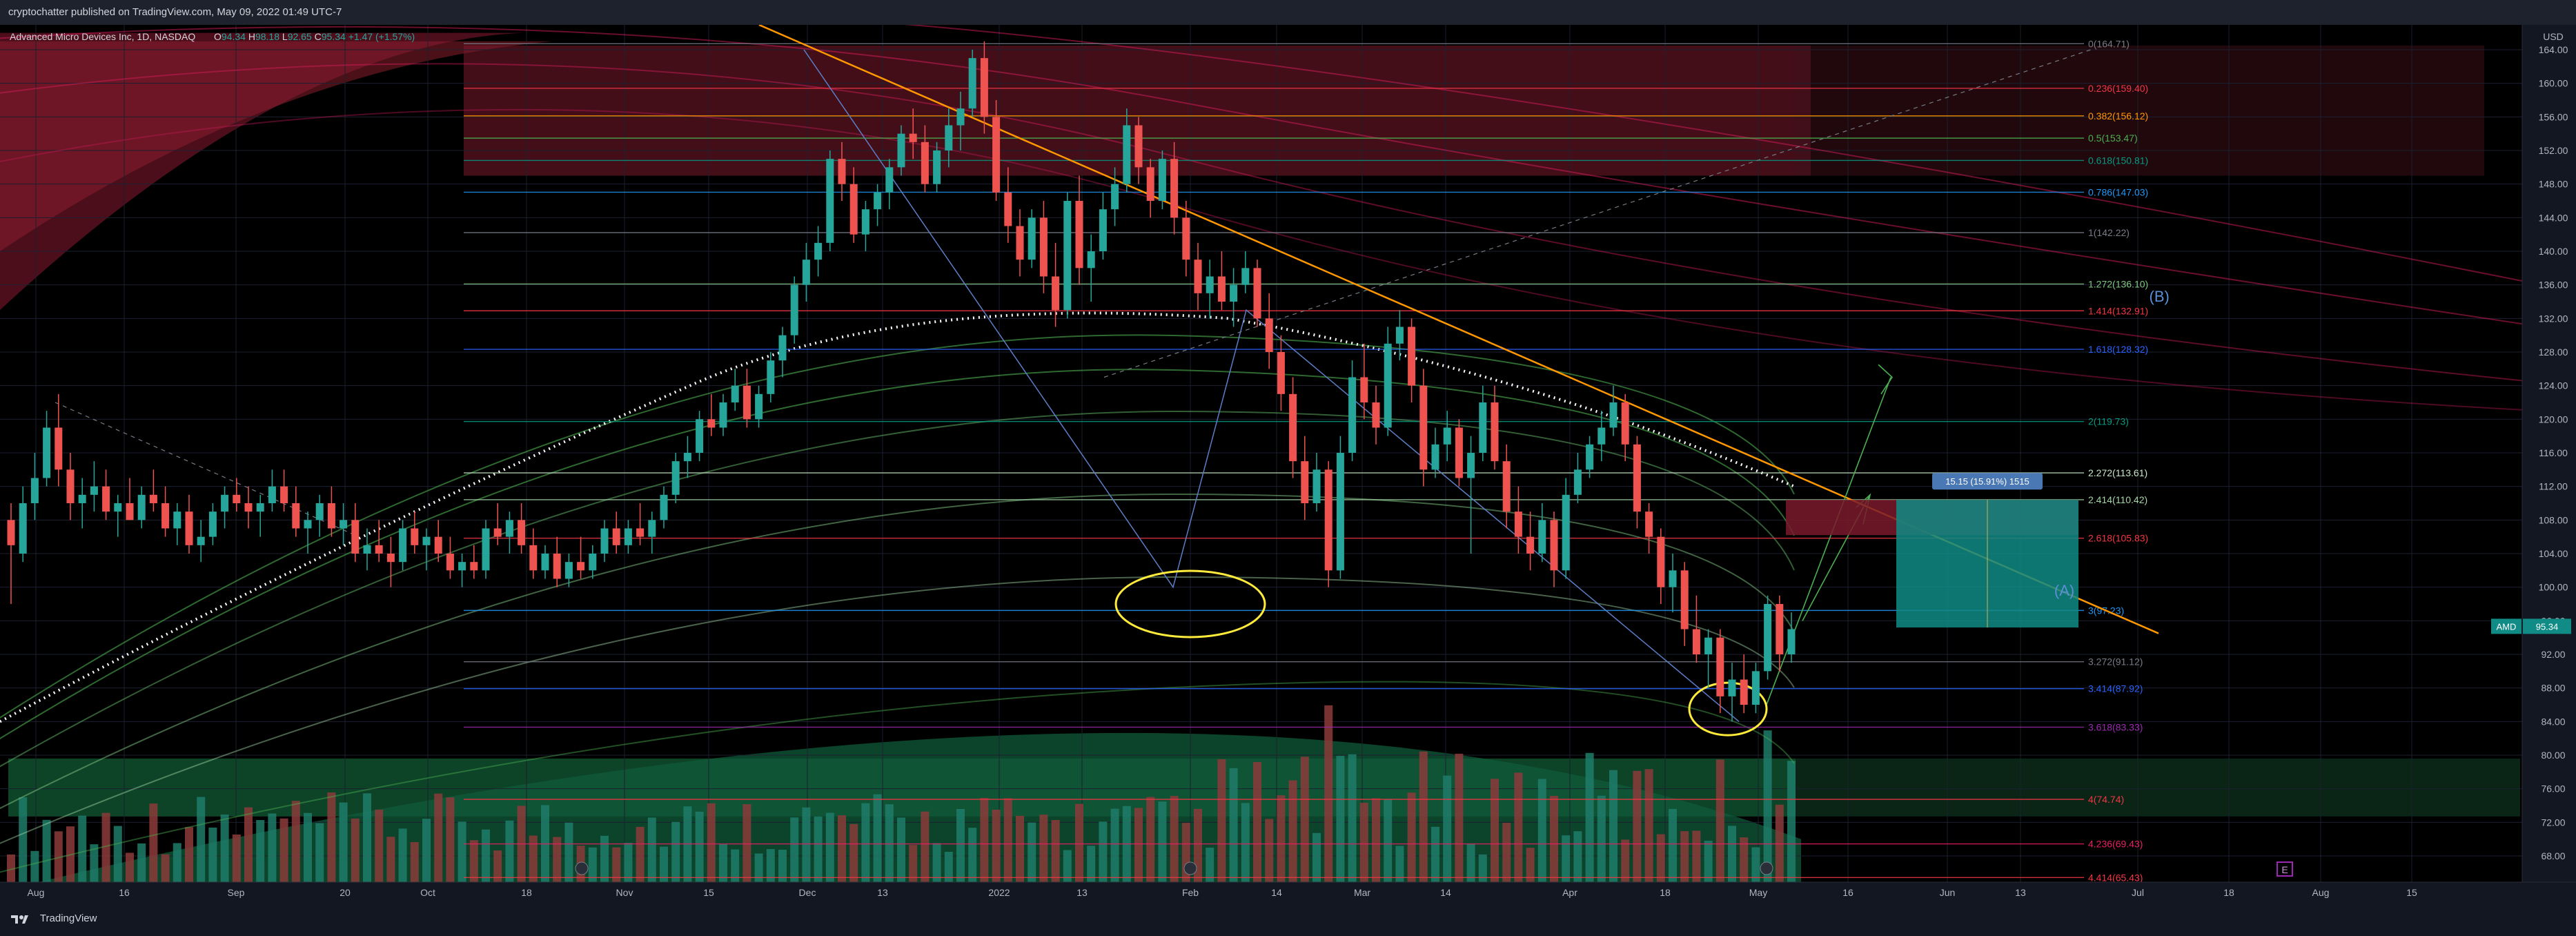  What do you see at coordinates (235, 36) in the screenshot?
I see `ohlc-value: 94.34` at bounding box center [235, 36].